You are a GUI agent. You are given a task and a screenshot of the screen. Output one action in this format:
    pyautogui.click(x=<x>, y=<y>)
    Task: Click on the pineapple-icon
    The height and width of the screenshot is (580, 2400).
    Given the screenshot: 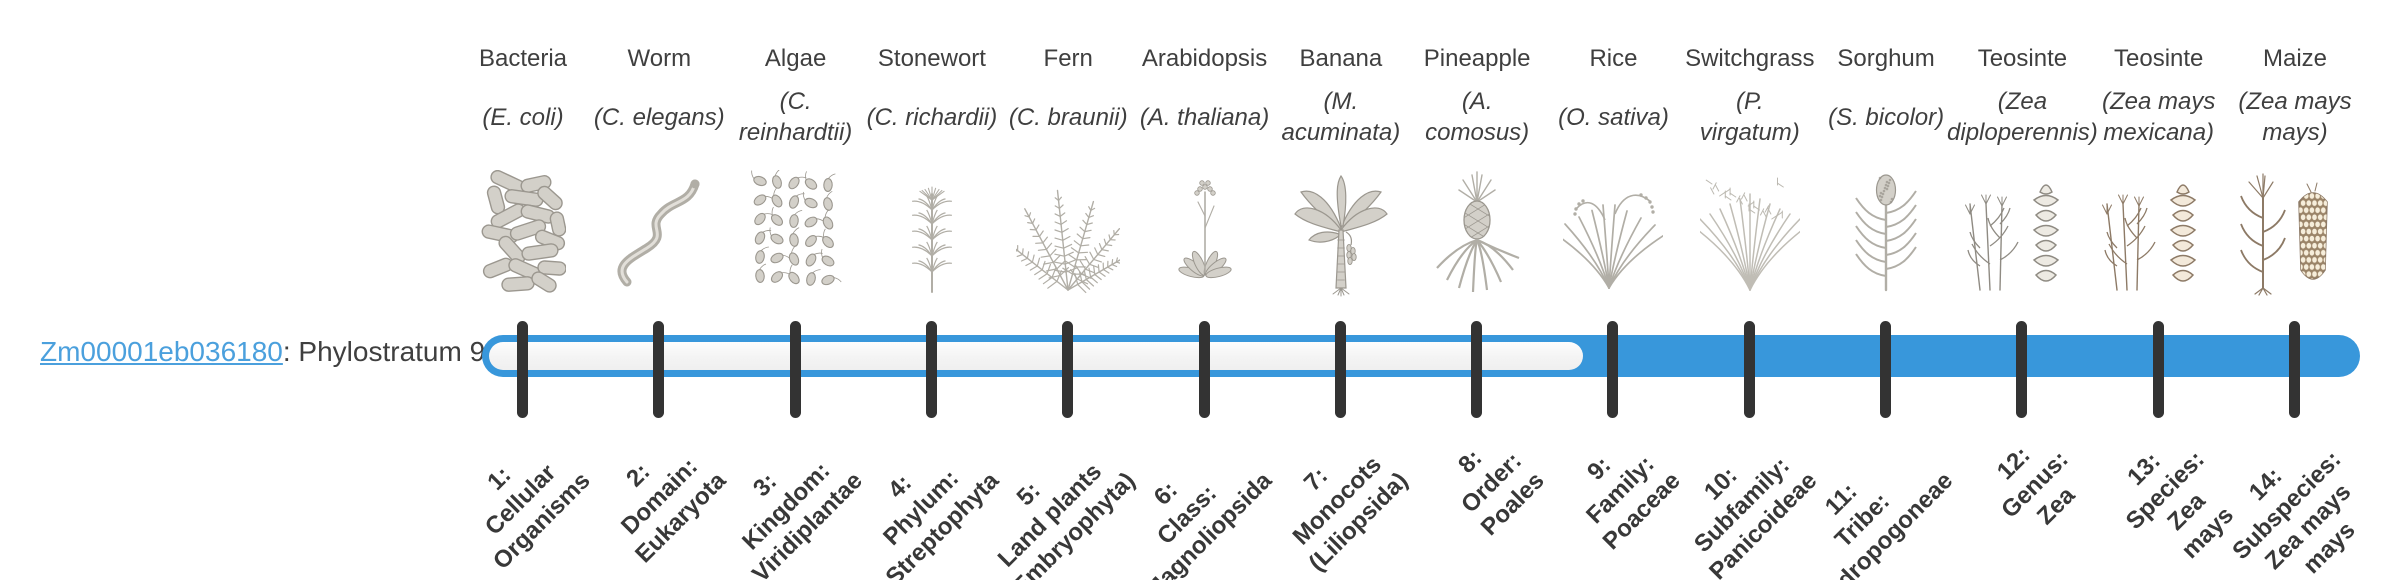 What is the action you would take?
    pyautogui.click(x=1478, y=232)
    